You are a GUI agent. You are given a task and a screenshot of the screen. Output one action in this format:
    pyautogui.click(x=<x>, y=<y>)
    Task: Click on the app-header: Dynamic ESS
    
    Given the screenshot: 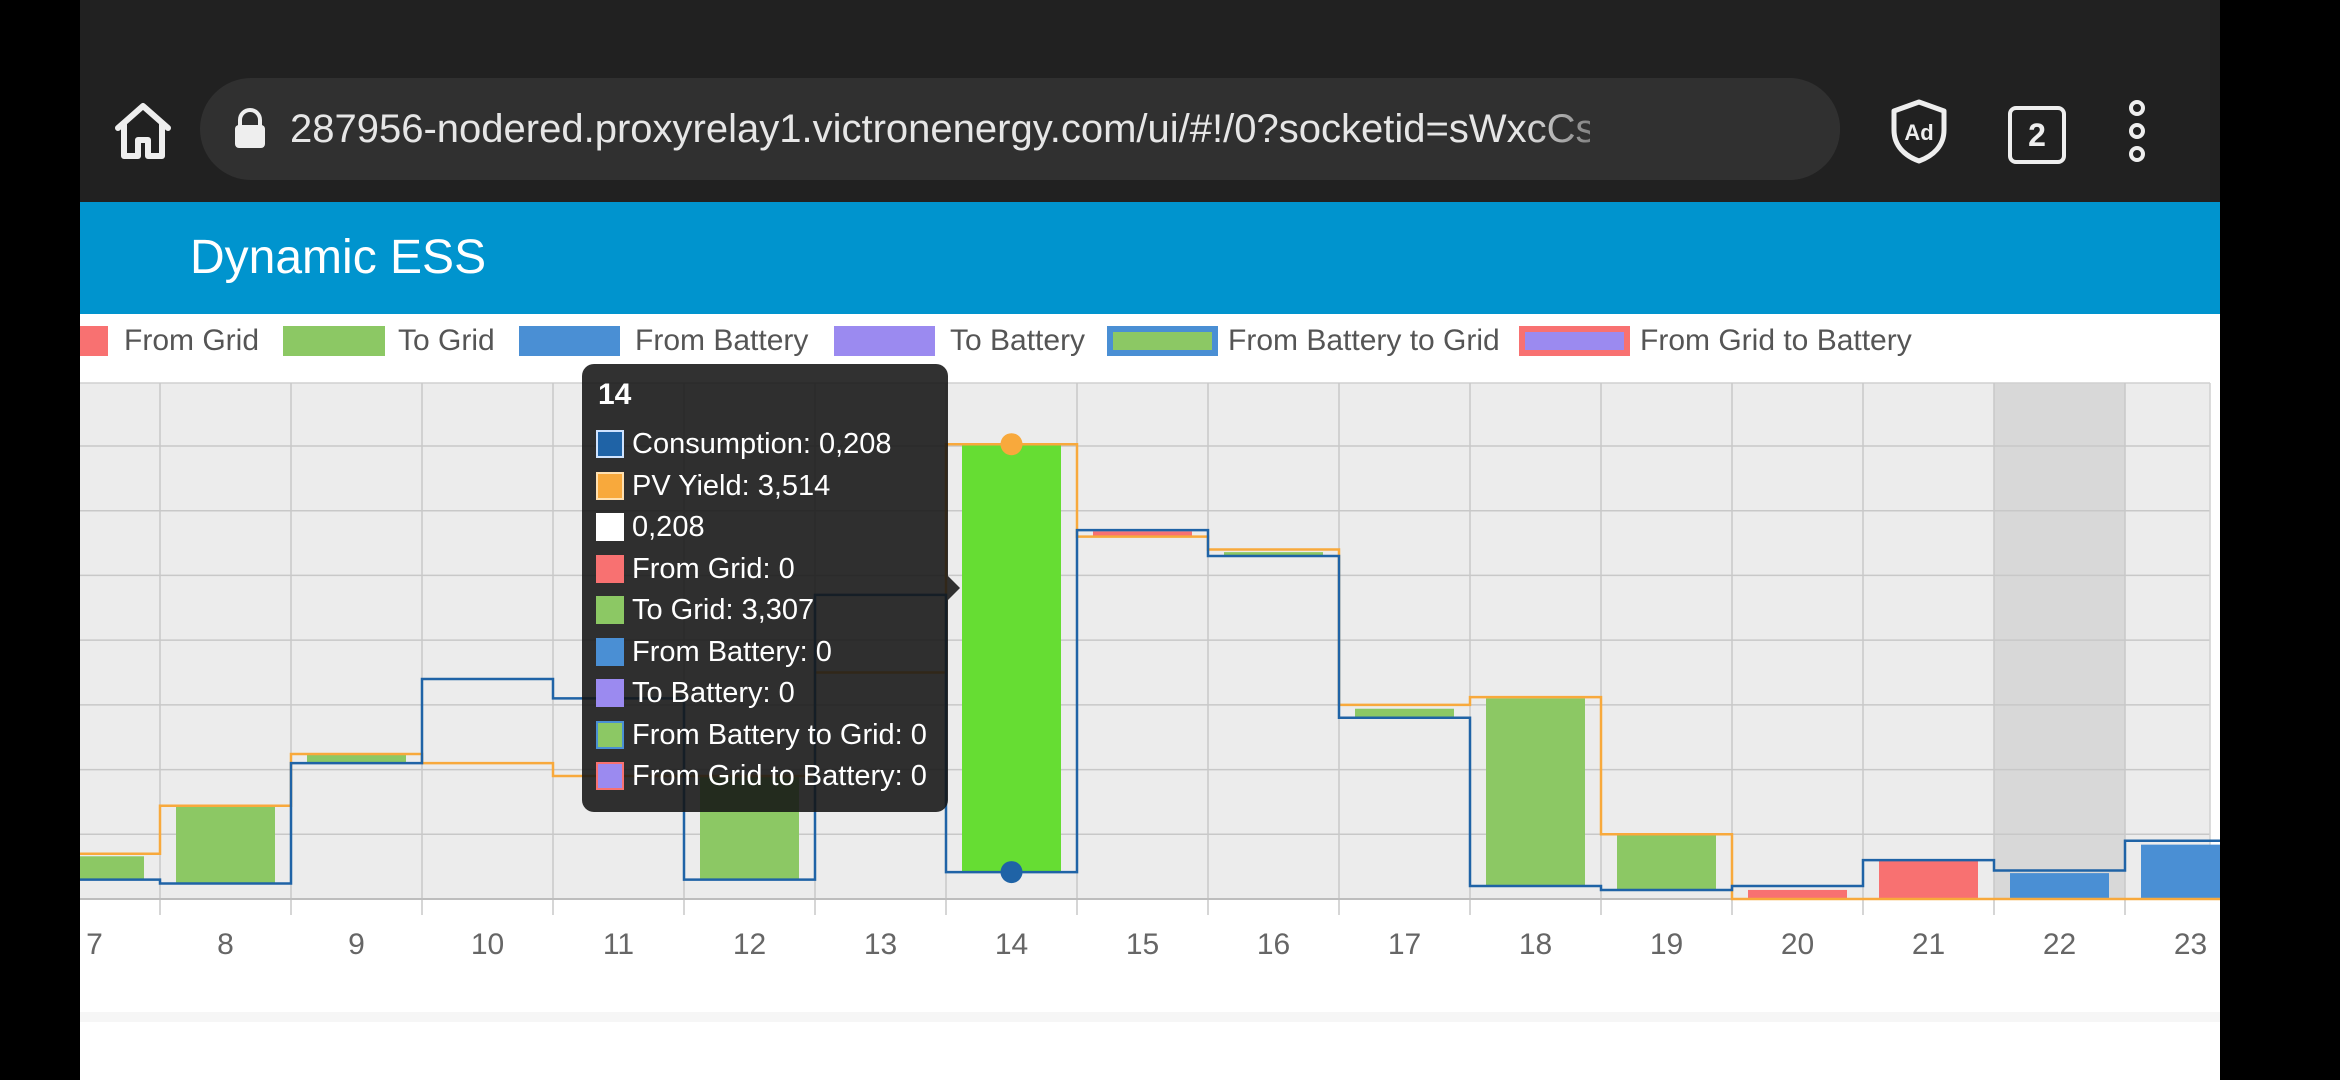 What is the action you would take?
    pyautogui.click(x=1150, y=258)
    